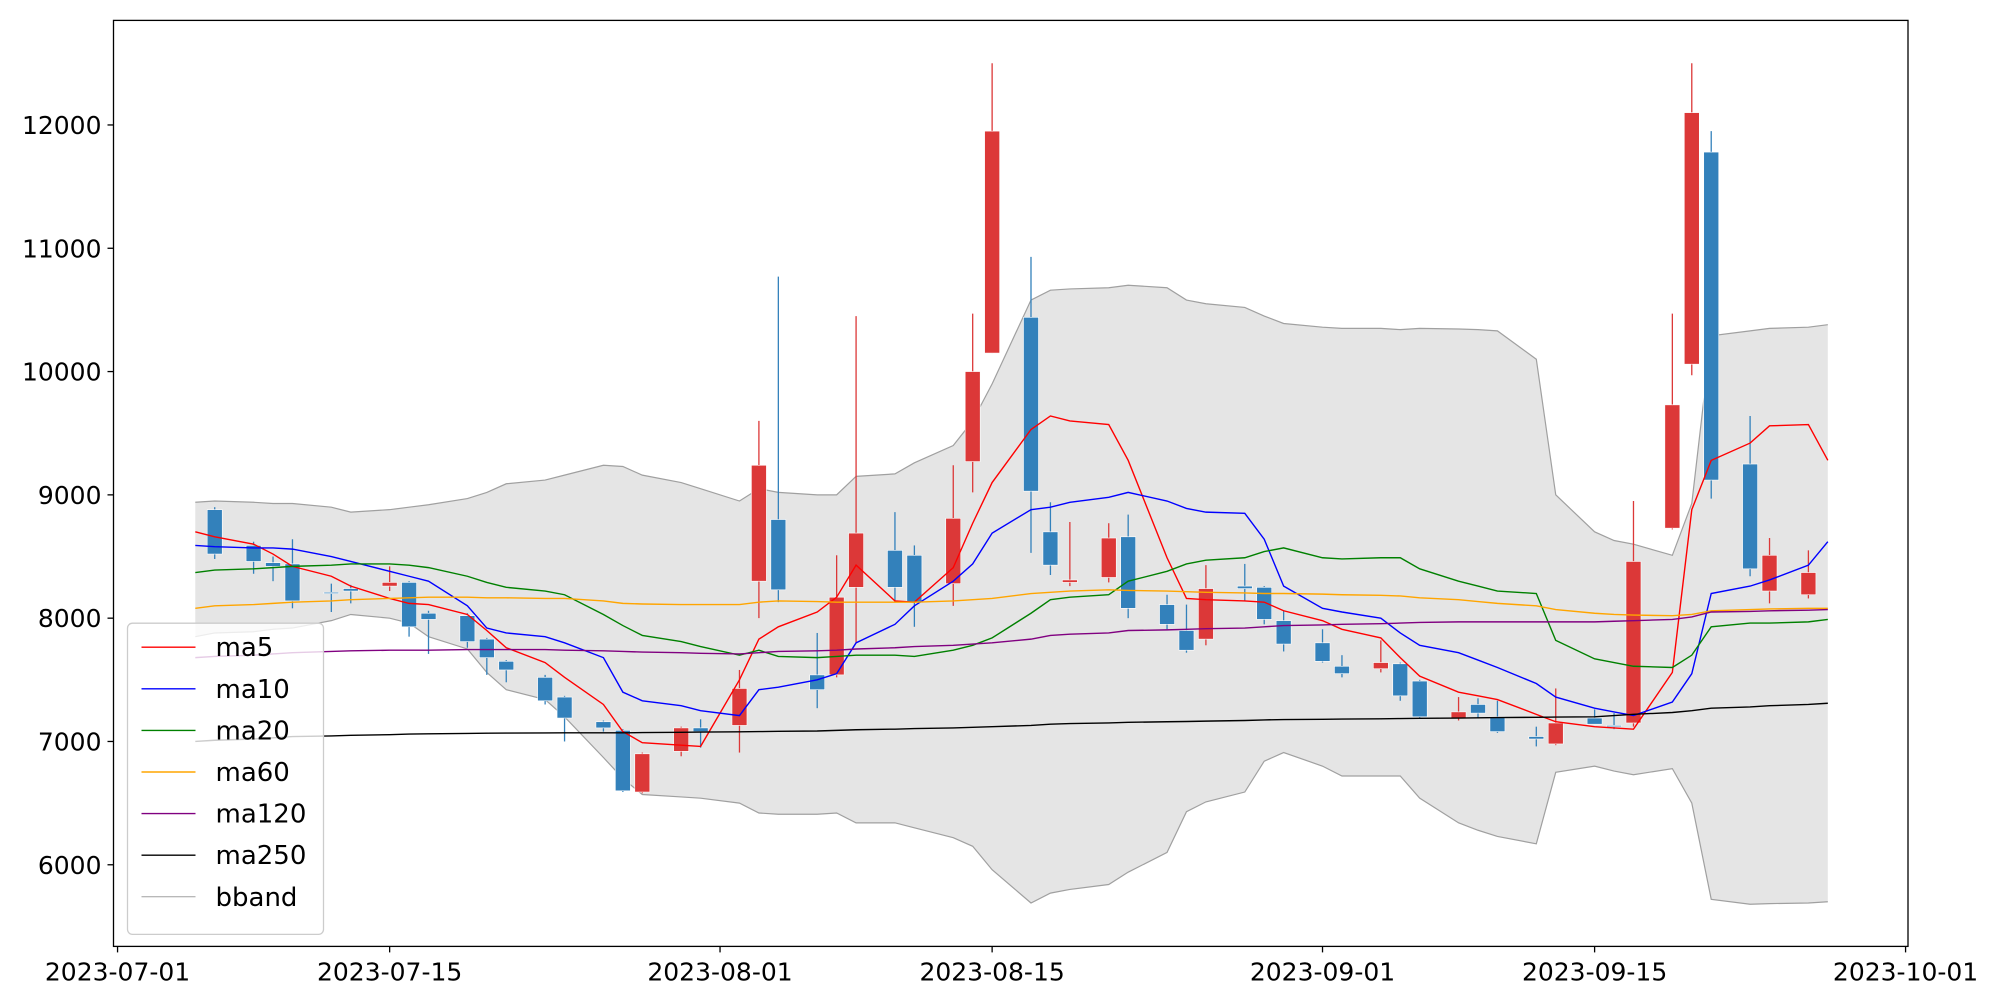 This screenshot has width=2000, height=1000. Describe the element at coordinates (253, 731) in the screenshot. I see `legend-label: ma20` at that location.